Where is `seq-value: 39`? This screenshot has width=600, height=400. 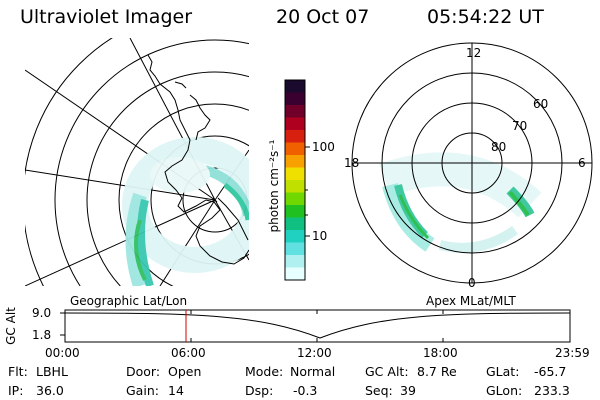
seq-value: 39 is located at coordinates (408, 390).